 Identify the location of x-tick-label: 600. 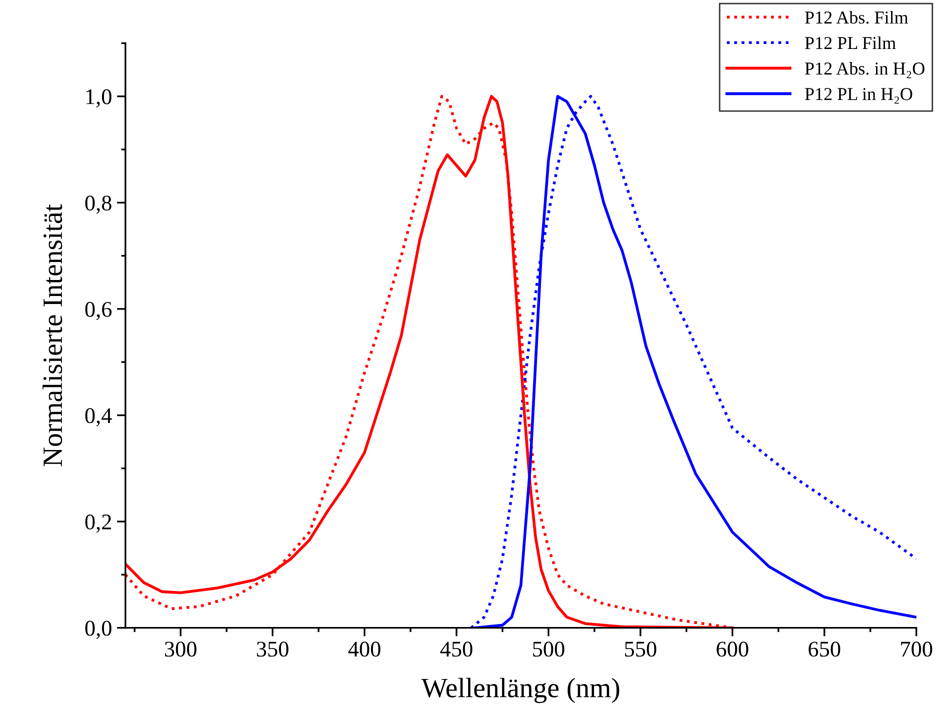
(732, 649).